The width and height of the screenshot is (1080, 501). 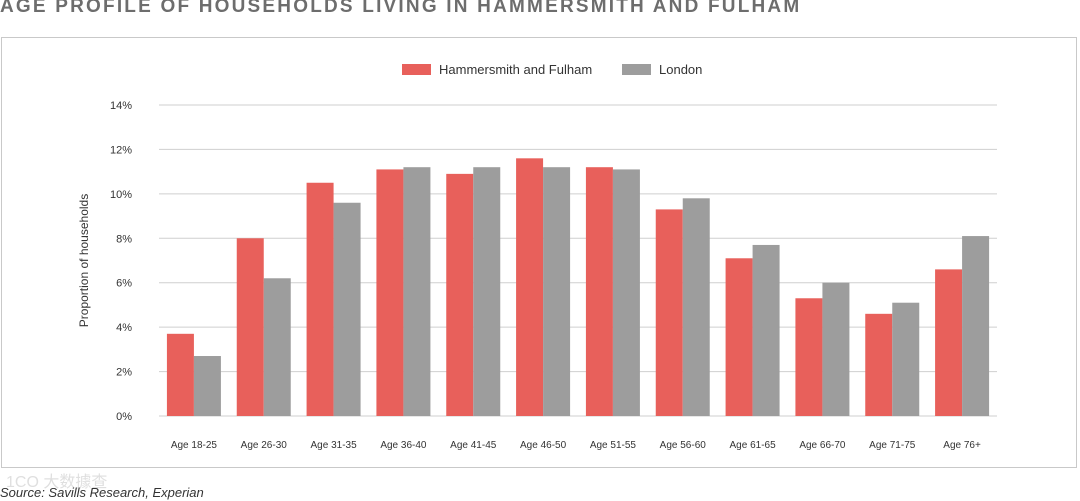 I want to click on source-note: Source: Savills Research, Experian, so click(x=102, y=492).